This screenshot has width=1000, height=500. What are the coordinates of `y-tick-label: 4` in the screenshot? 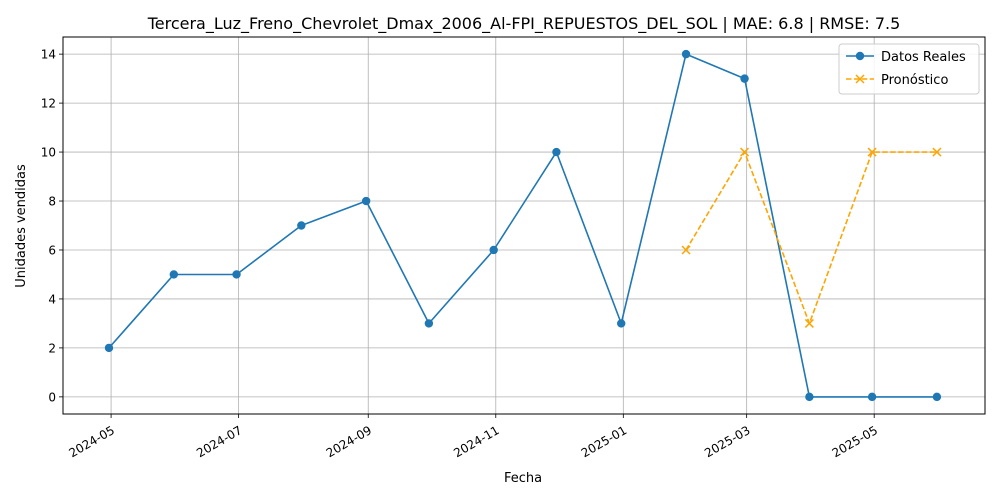 It's located at (52, 299).